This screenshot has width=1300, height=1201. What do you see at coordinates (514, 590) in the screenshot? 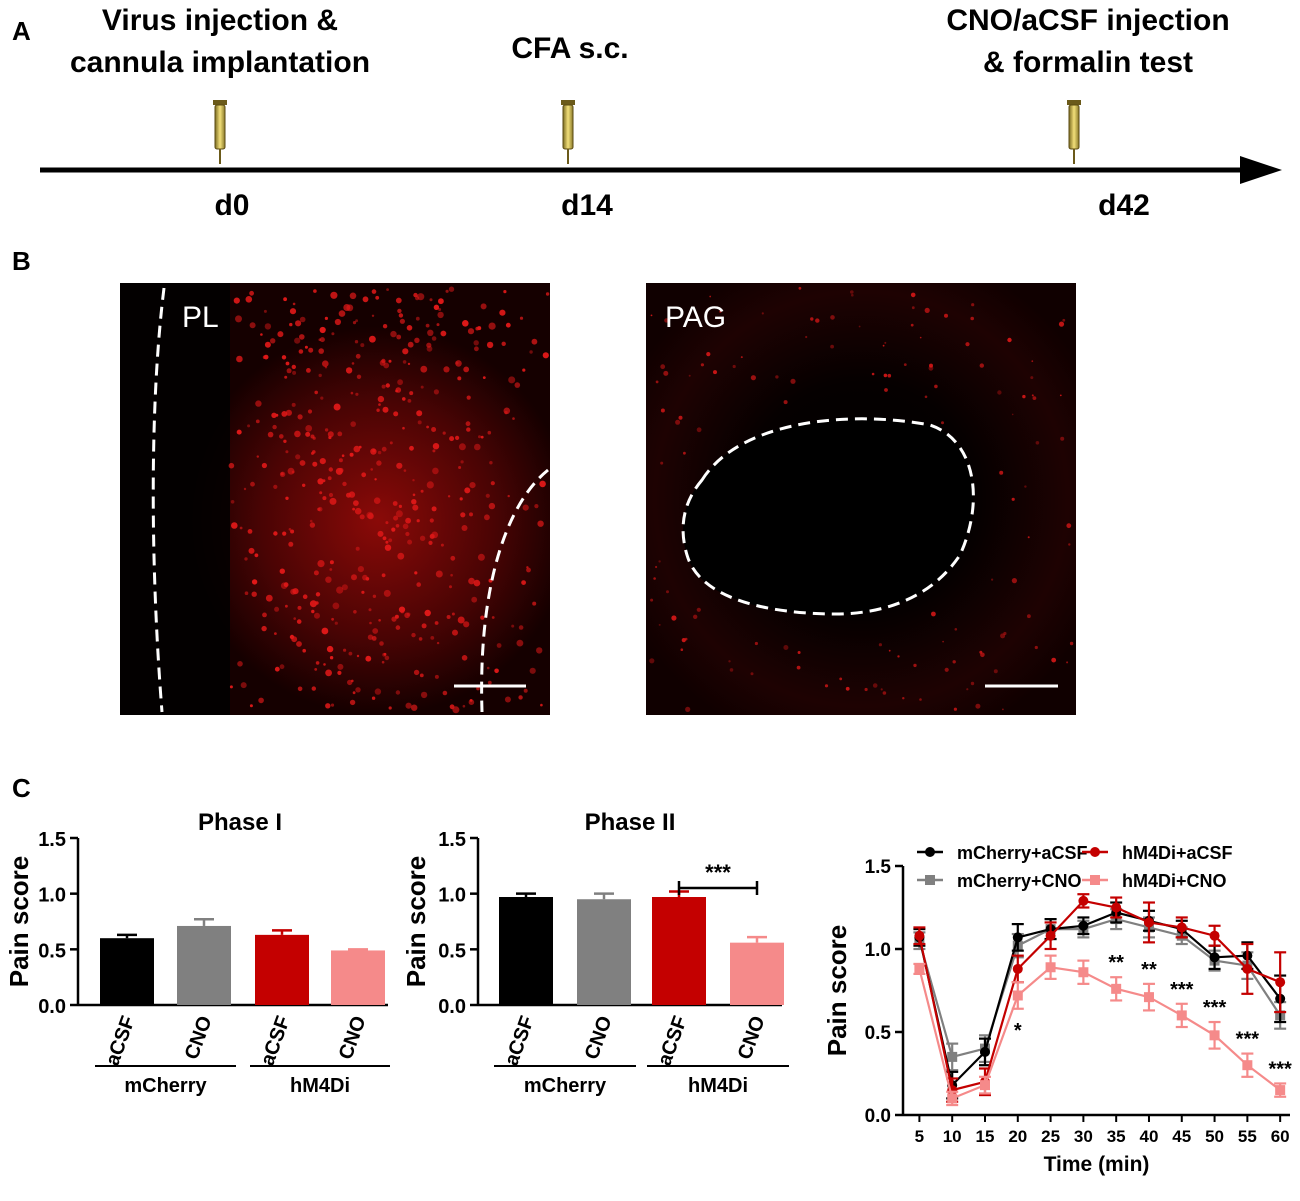
I see `region-boundary` at bounding box center [514, 590].